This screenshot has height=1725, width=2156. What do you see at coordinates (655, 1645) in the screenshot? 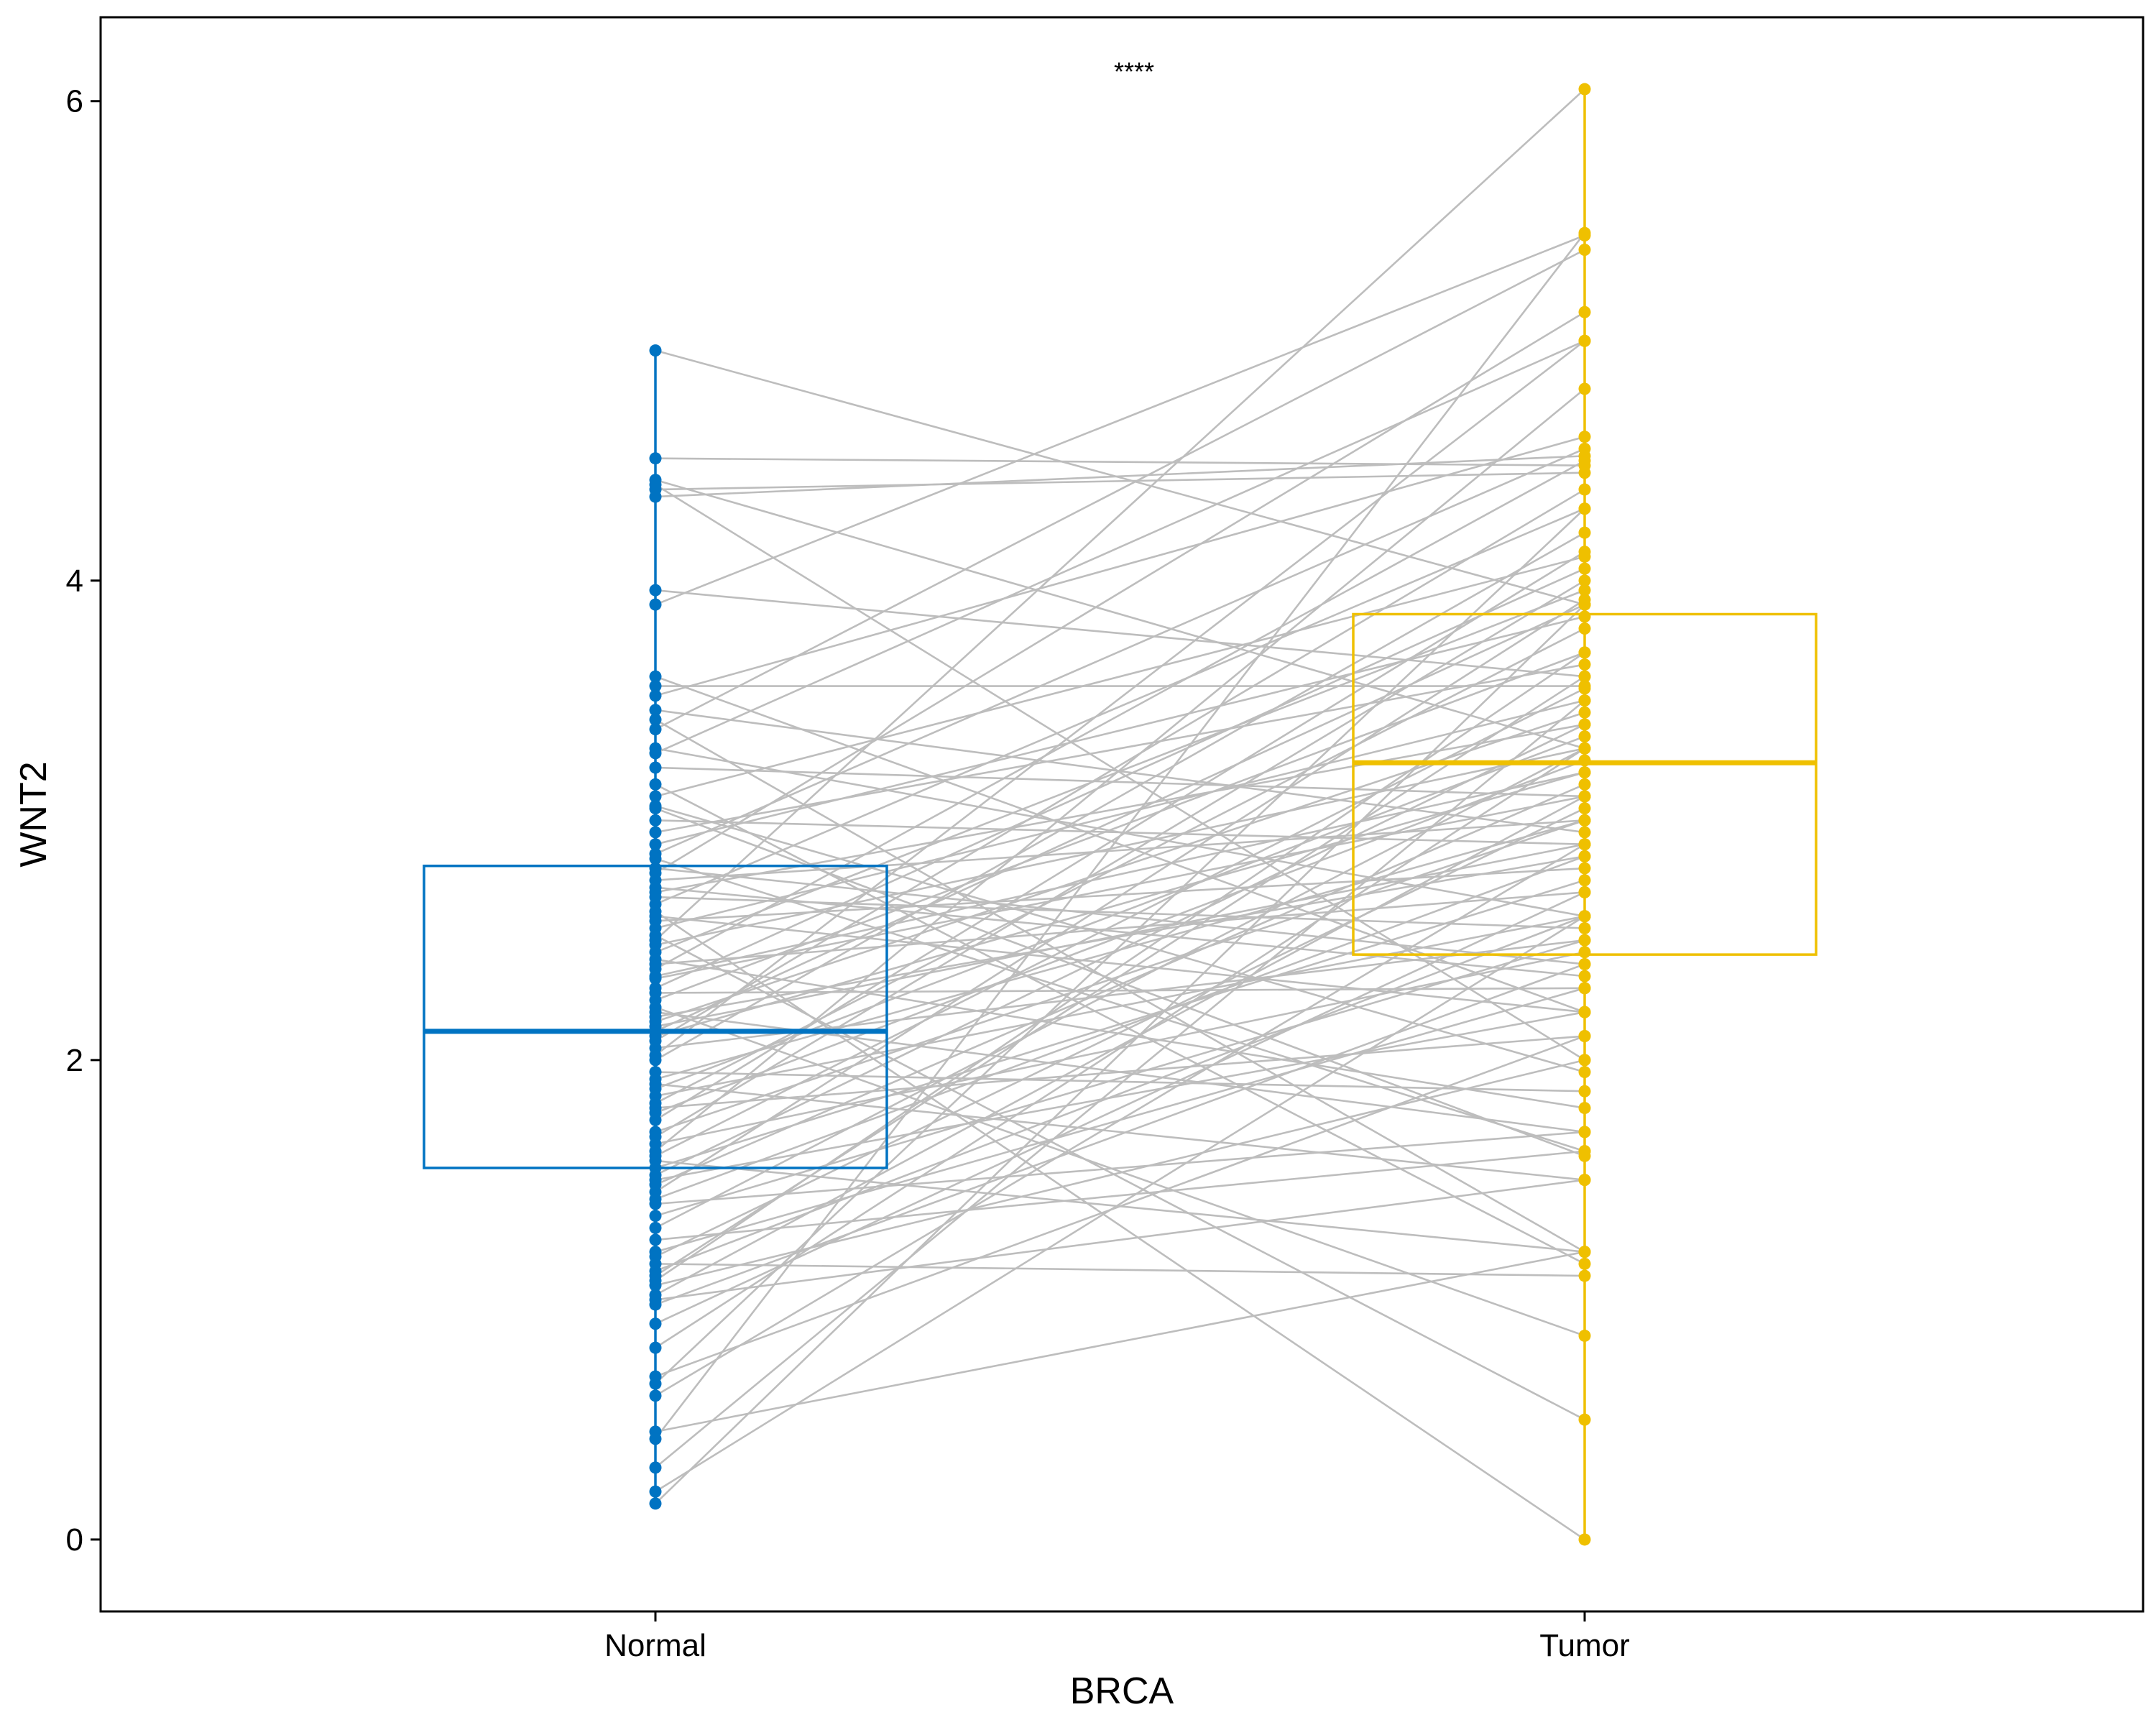
I see `x-tick-label: Normal` at bounding box center [655, 1645].